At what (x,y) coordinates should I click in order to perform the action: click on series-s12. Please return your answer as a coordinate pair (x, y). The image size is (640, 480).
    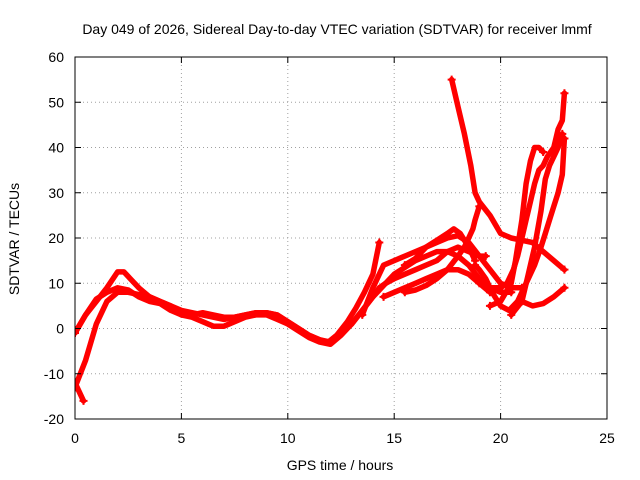
    Looking at the image, I should click on (516, 226).